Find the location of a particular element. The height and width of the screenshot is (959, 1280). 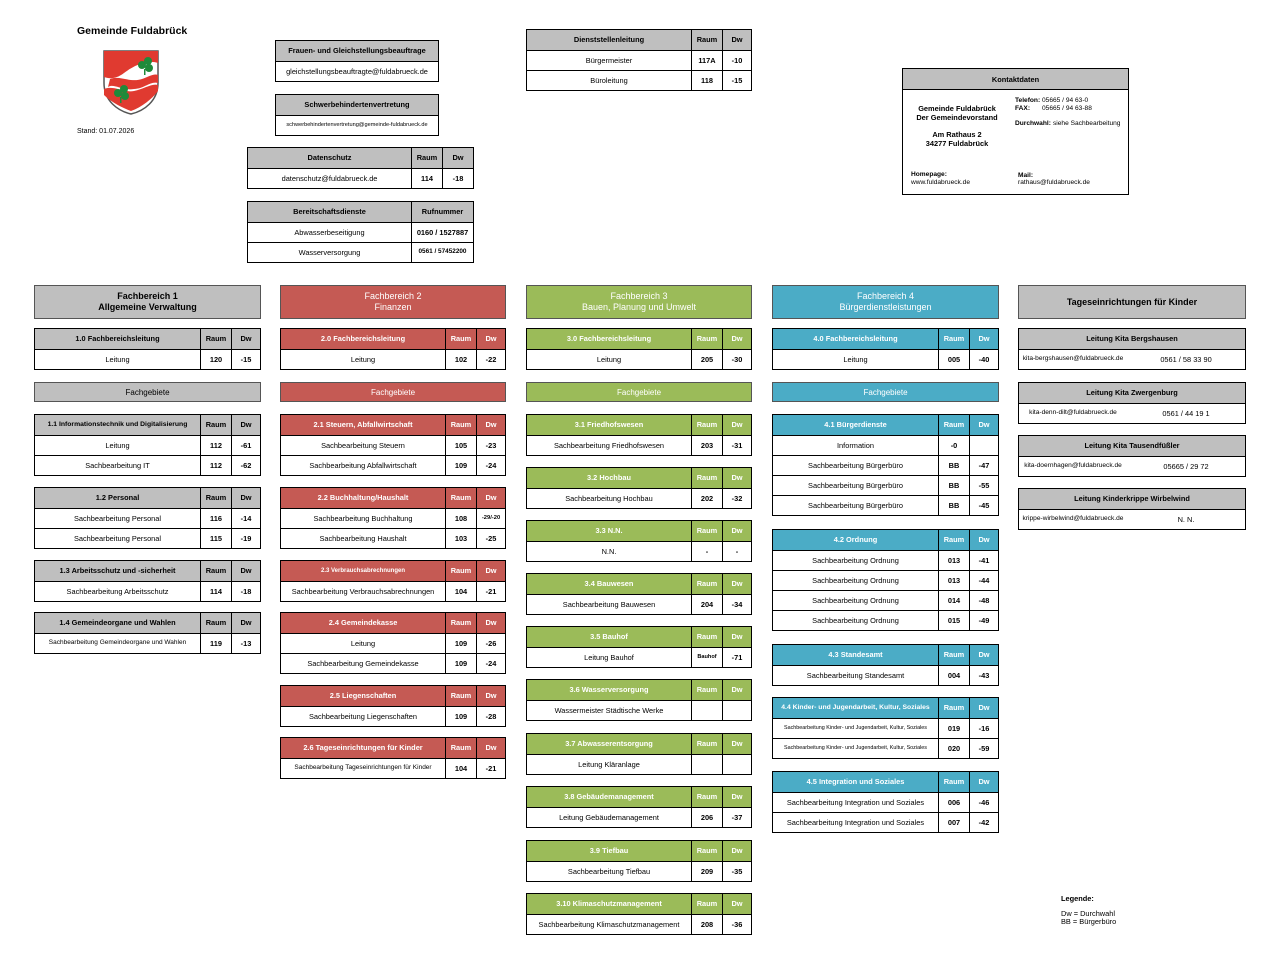

table-row: Leitung Kläranlage is located at coordinates (639, 764).